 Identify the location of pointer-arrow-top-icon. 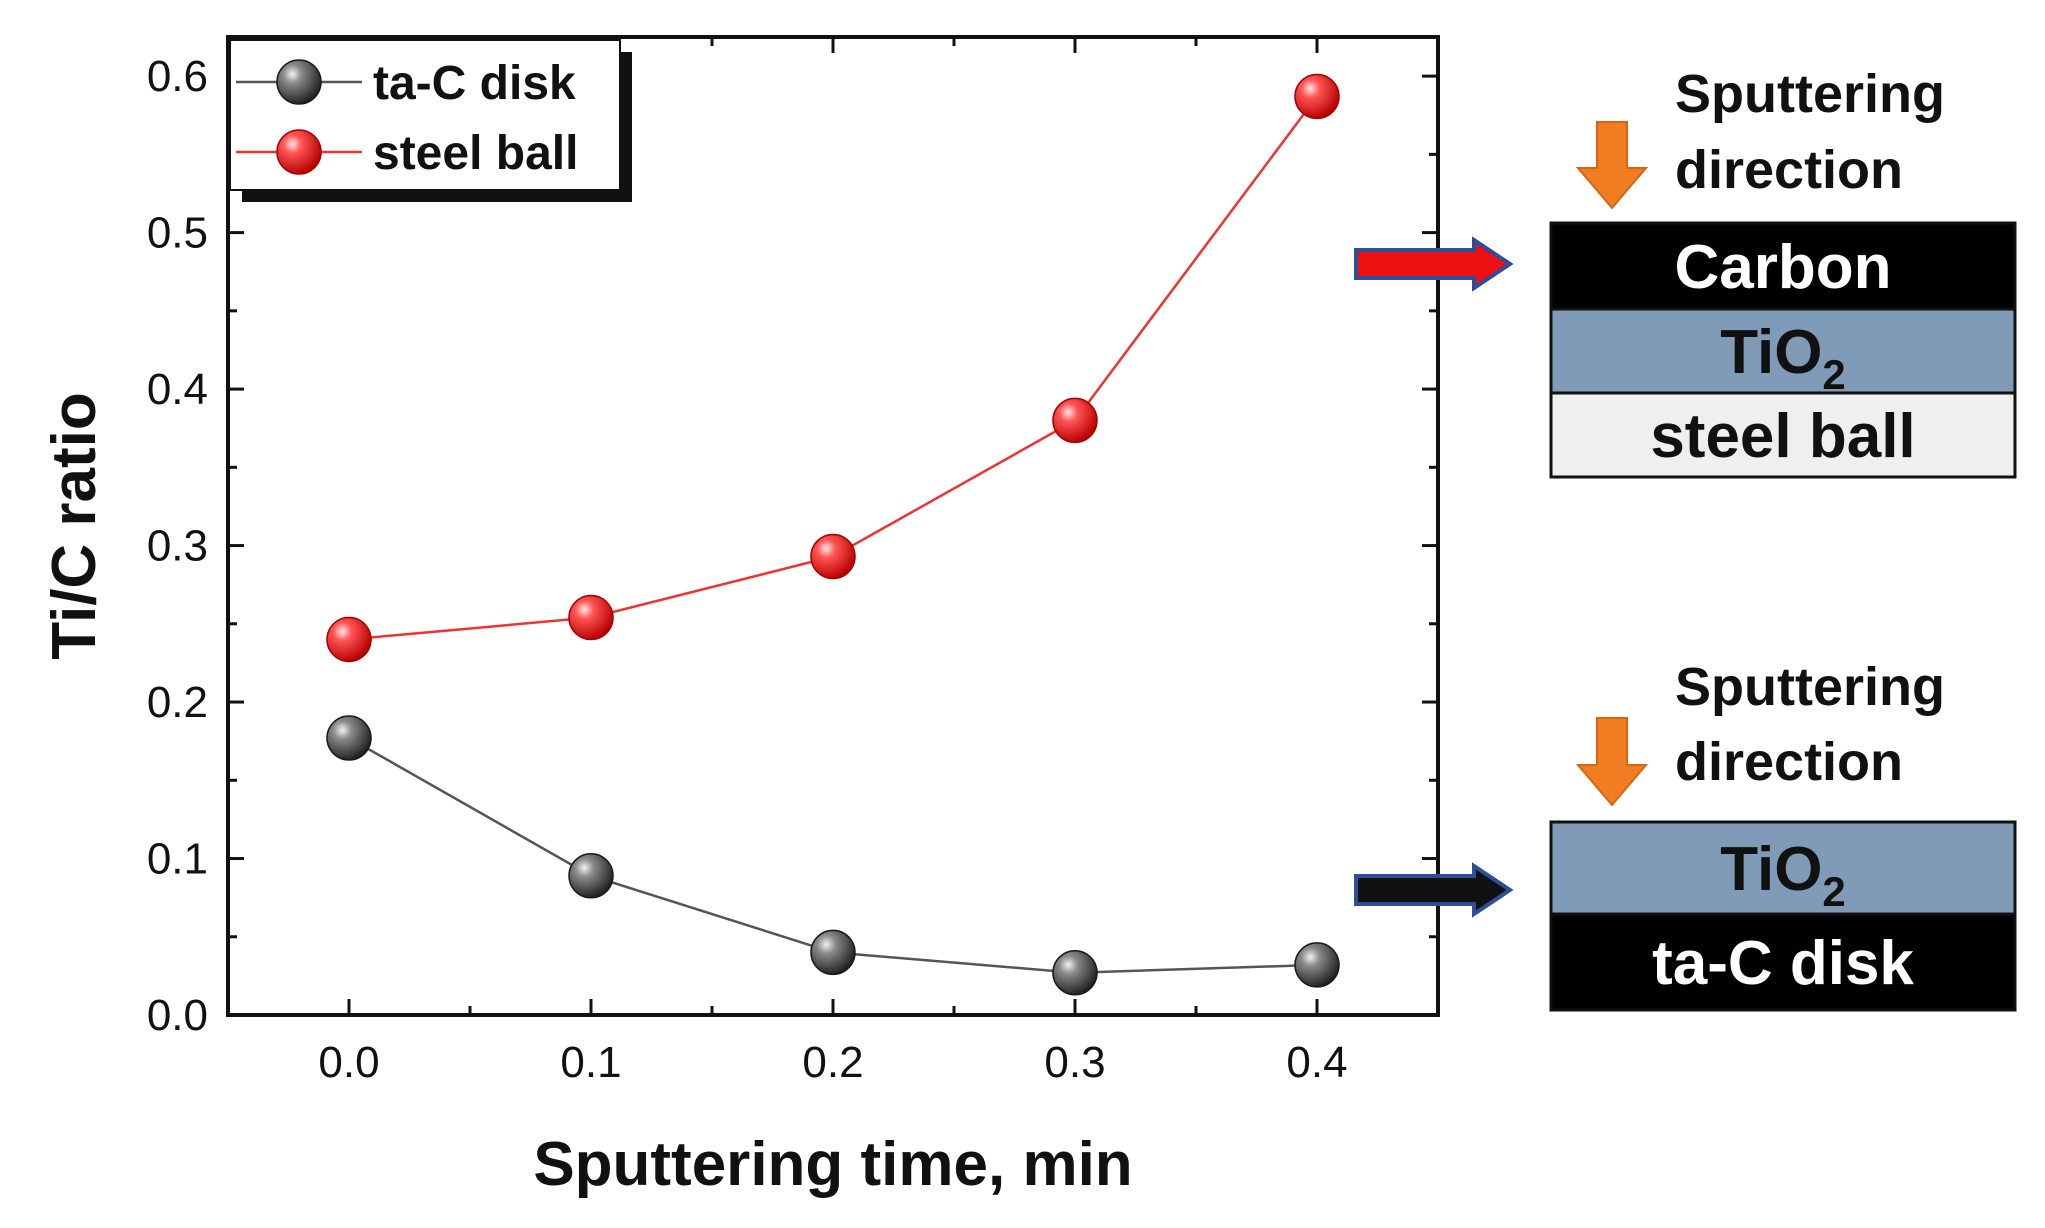
(1434, 264).